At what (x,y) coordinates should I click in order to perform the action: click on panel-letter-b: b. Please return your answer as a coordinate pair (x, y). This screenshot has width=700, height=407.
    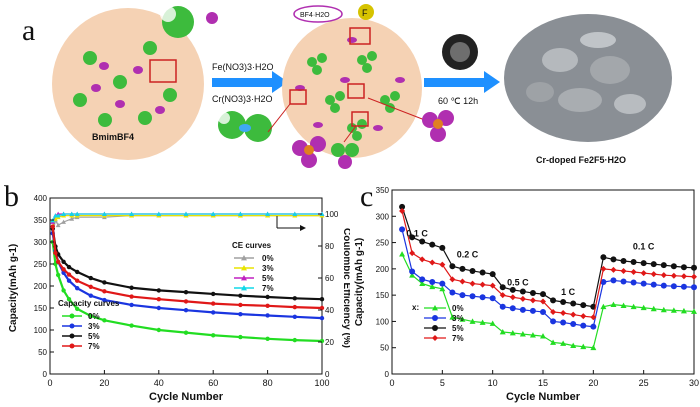
    Looking at the image, I should click on (11, 196).